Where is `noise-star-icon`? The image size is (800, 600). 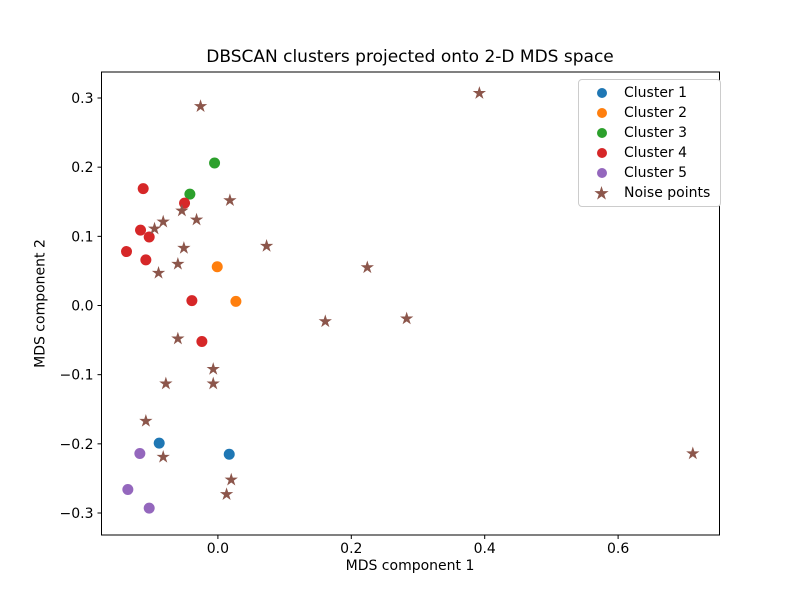
noise-star-icon is located at coordinates (601, 193).